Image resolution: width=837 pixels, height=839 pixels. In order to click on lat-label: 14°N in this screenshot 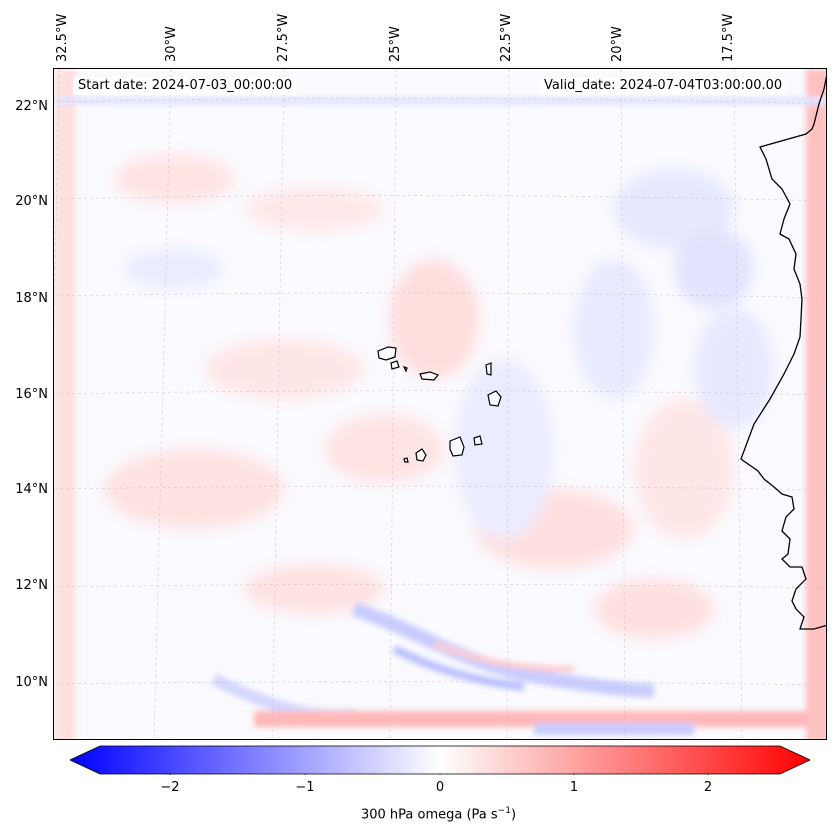, I will do `click(31, 489)`.